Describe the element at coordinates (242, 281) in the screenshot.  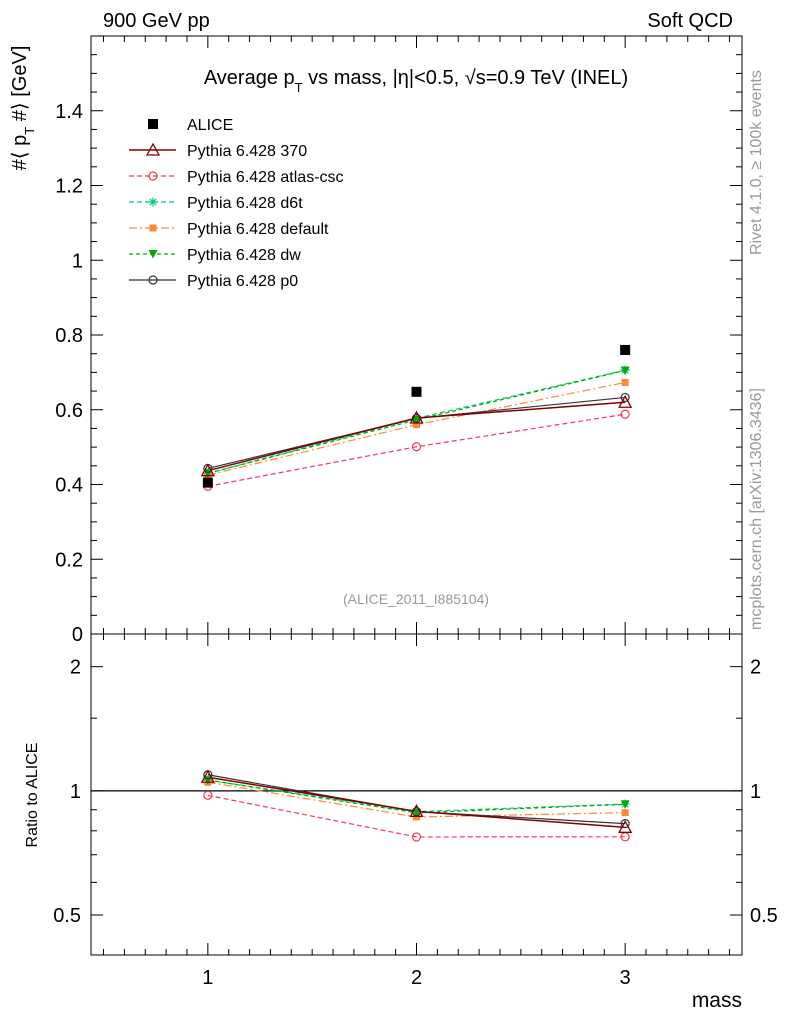
I see `legend-entry-pythia-6-428-p0-label: Pythia 6.428 p0` at that location.